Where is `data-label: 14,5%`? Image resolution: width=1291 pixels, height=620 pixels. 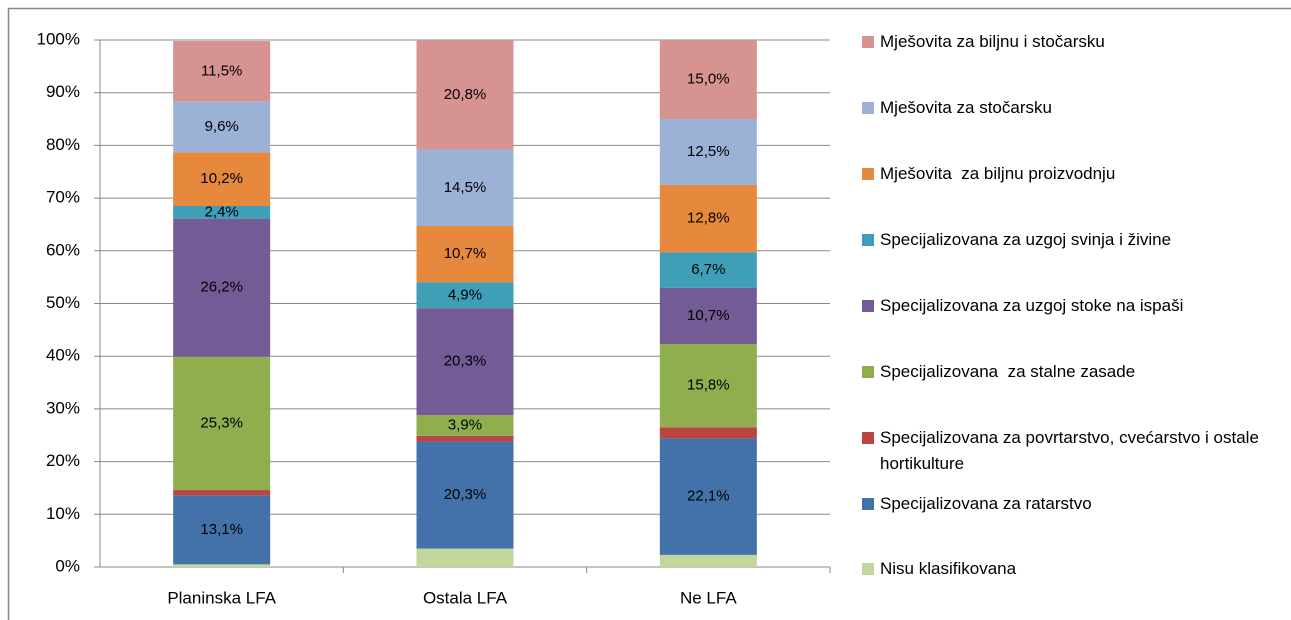 data-label: 14,5% is located at coordinates (465, 187).